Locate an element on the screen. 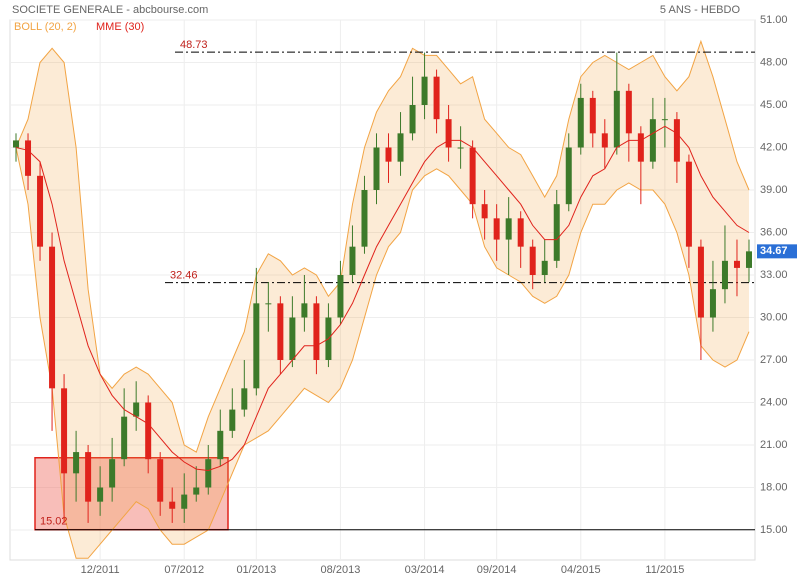  x-tick-label: 12/2011 is located at coordinates (100, 570).